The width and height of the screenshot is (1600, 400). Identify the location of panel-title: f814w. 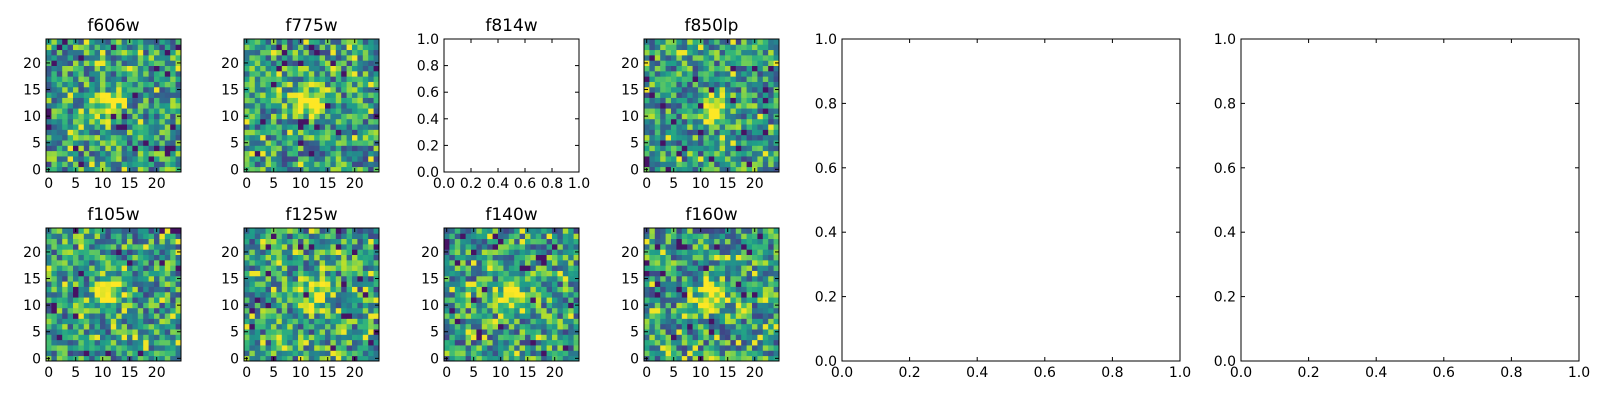
(511, 26).